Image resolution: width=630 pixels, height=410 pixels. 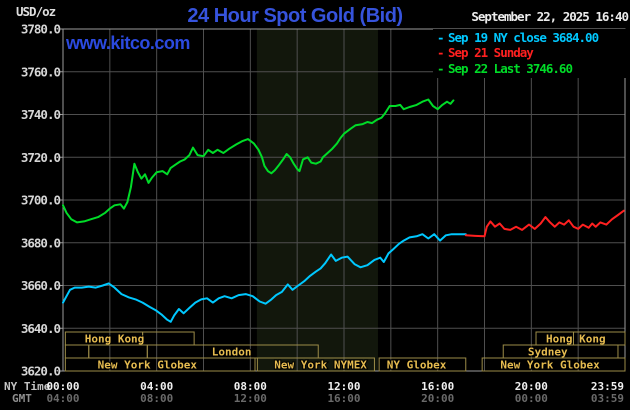 I want to click on y-tick-label: 3780.0, so click(x=41, y=29).